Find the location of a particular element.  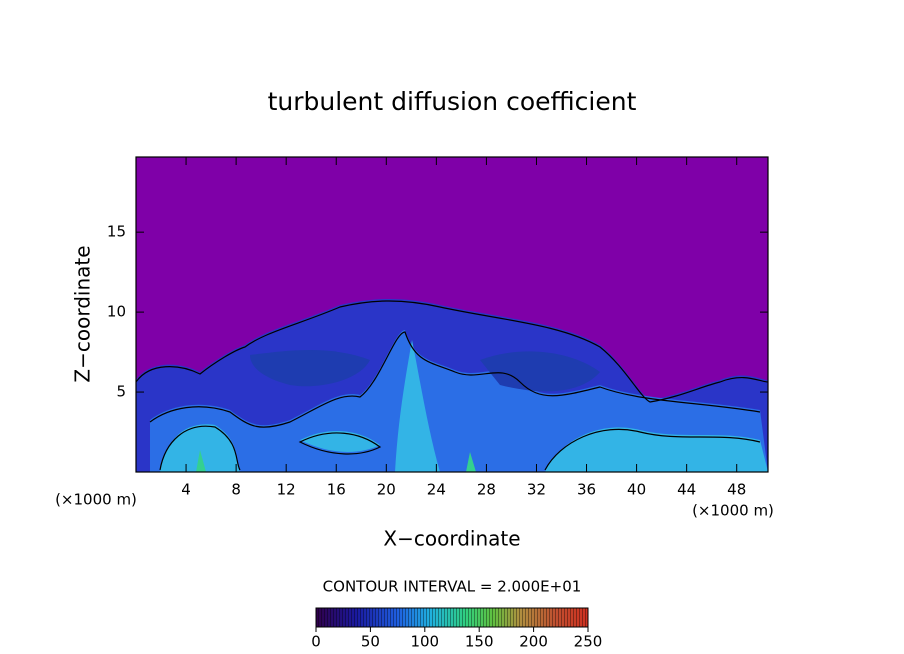

colorbar-tick-label: 250 is located at coordinates (588, 642).